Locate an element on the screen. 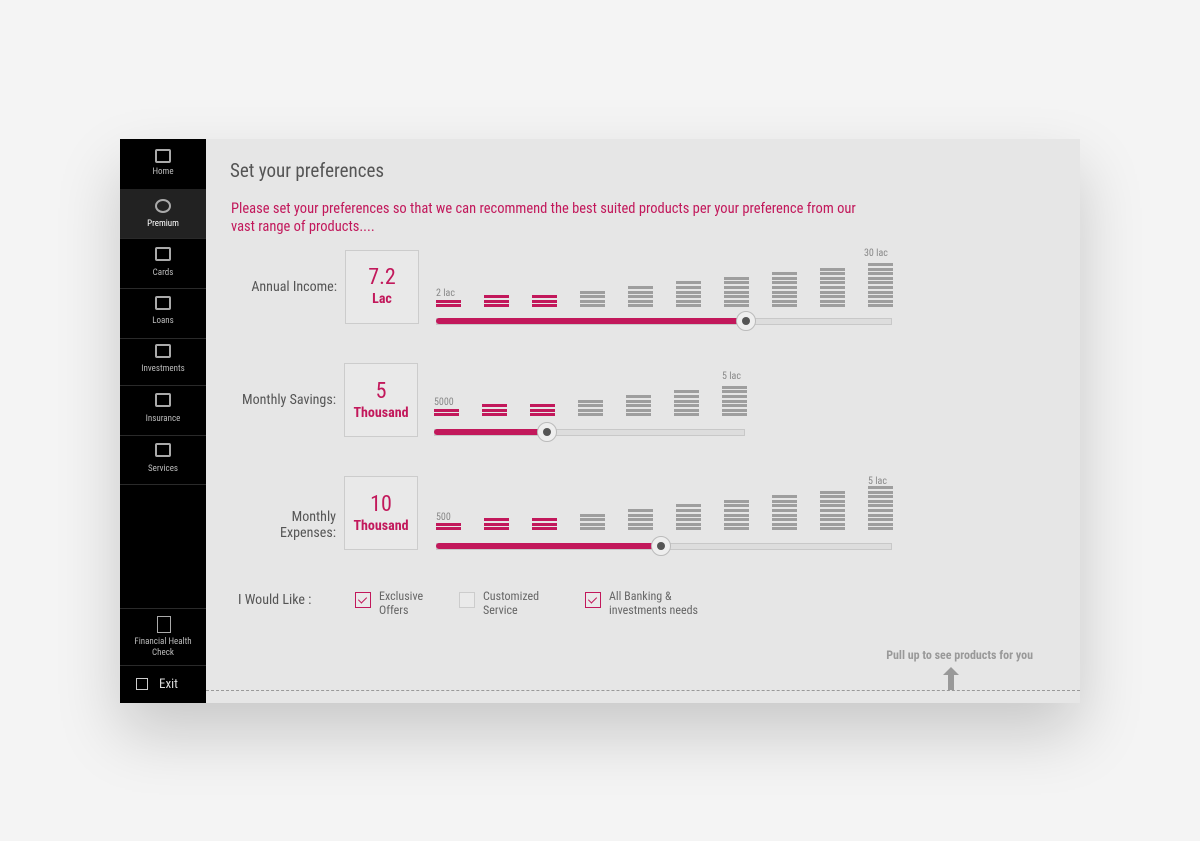 Image resolution: width=1200 pixels, height=841 pixels. max-label: 5 lac is located at coordinates (877, 481).